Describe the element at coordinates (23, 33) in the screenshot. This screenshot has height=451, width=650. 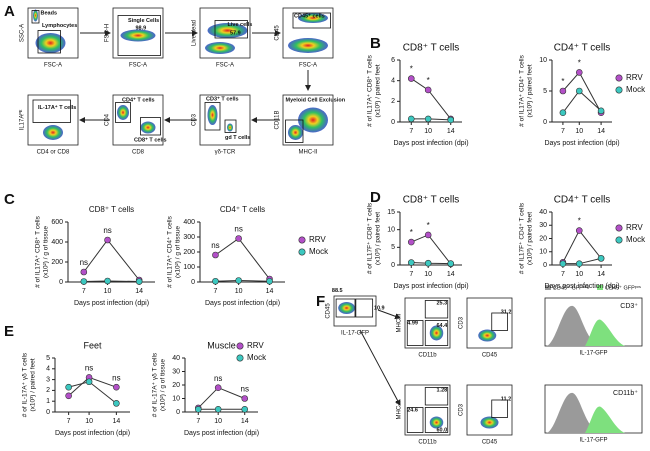
I see `y-axis-label: SSC-A` at that location.